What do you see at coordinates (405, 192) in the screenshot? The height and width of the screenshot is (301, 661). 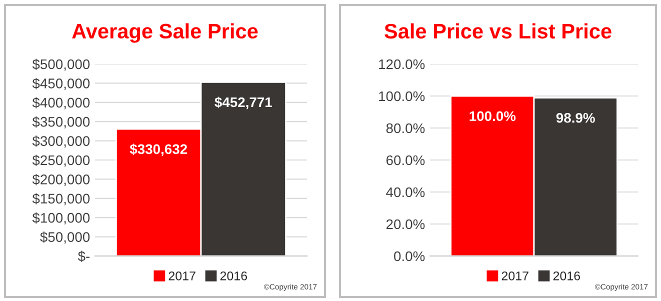 I see `y-tick-label: 40.0%` at bounding box center [405, 192].